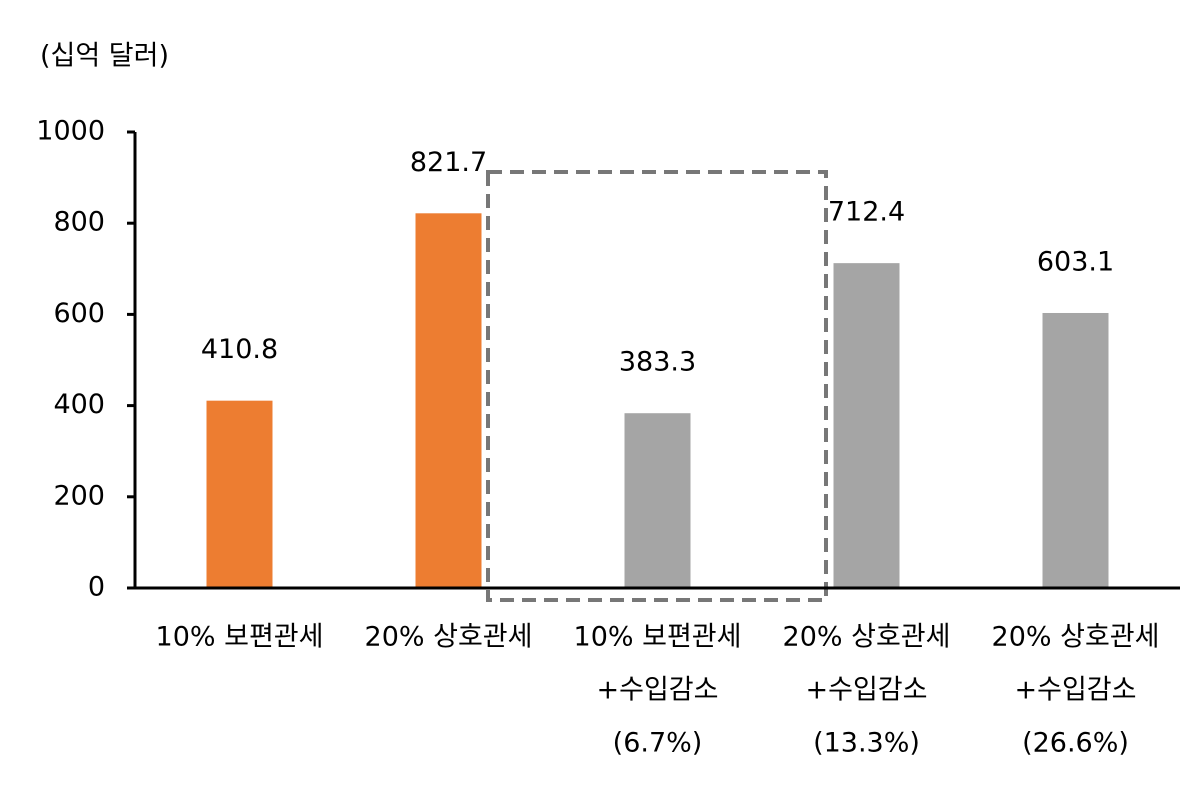 This screenshot has width=1200, height=803. Describe the element at coordinates (1075, 261) in the screenshot. I see `value-label: 603.1` at that location.